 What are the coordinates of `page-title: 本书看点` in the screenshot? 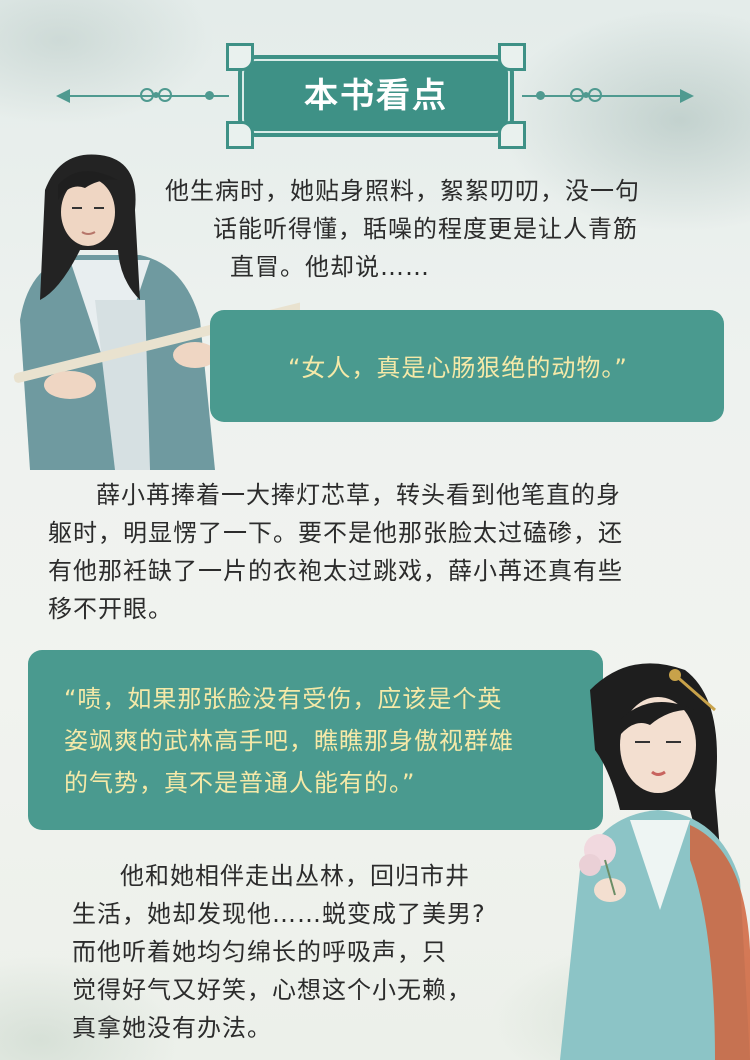 It's located at (376, 96).